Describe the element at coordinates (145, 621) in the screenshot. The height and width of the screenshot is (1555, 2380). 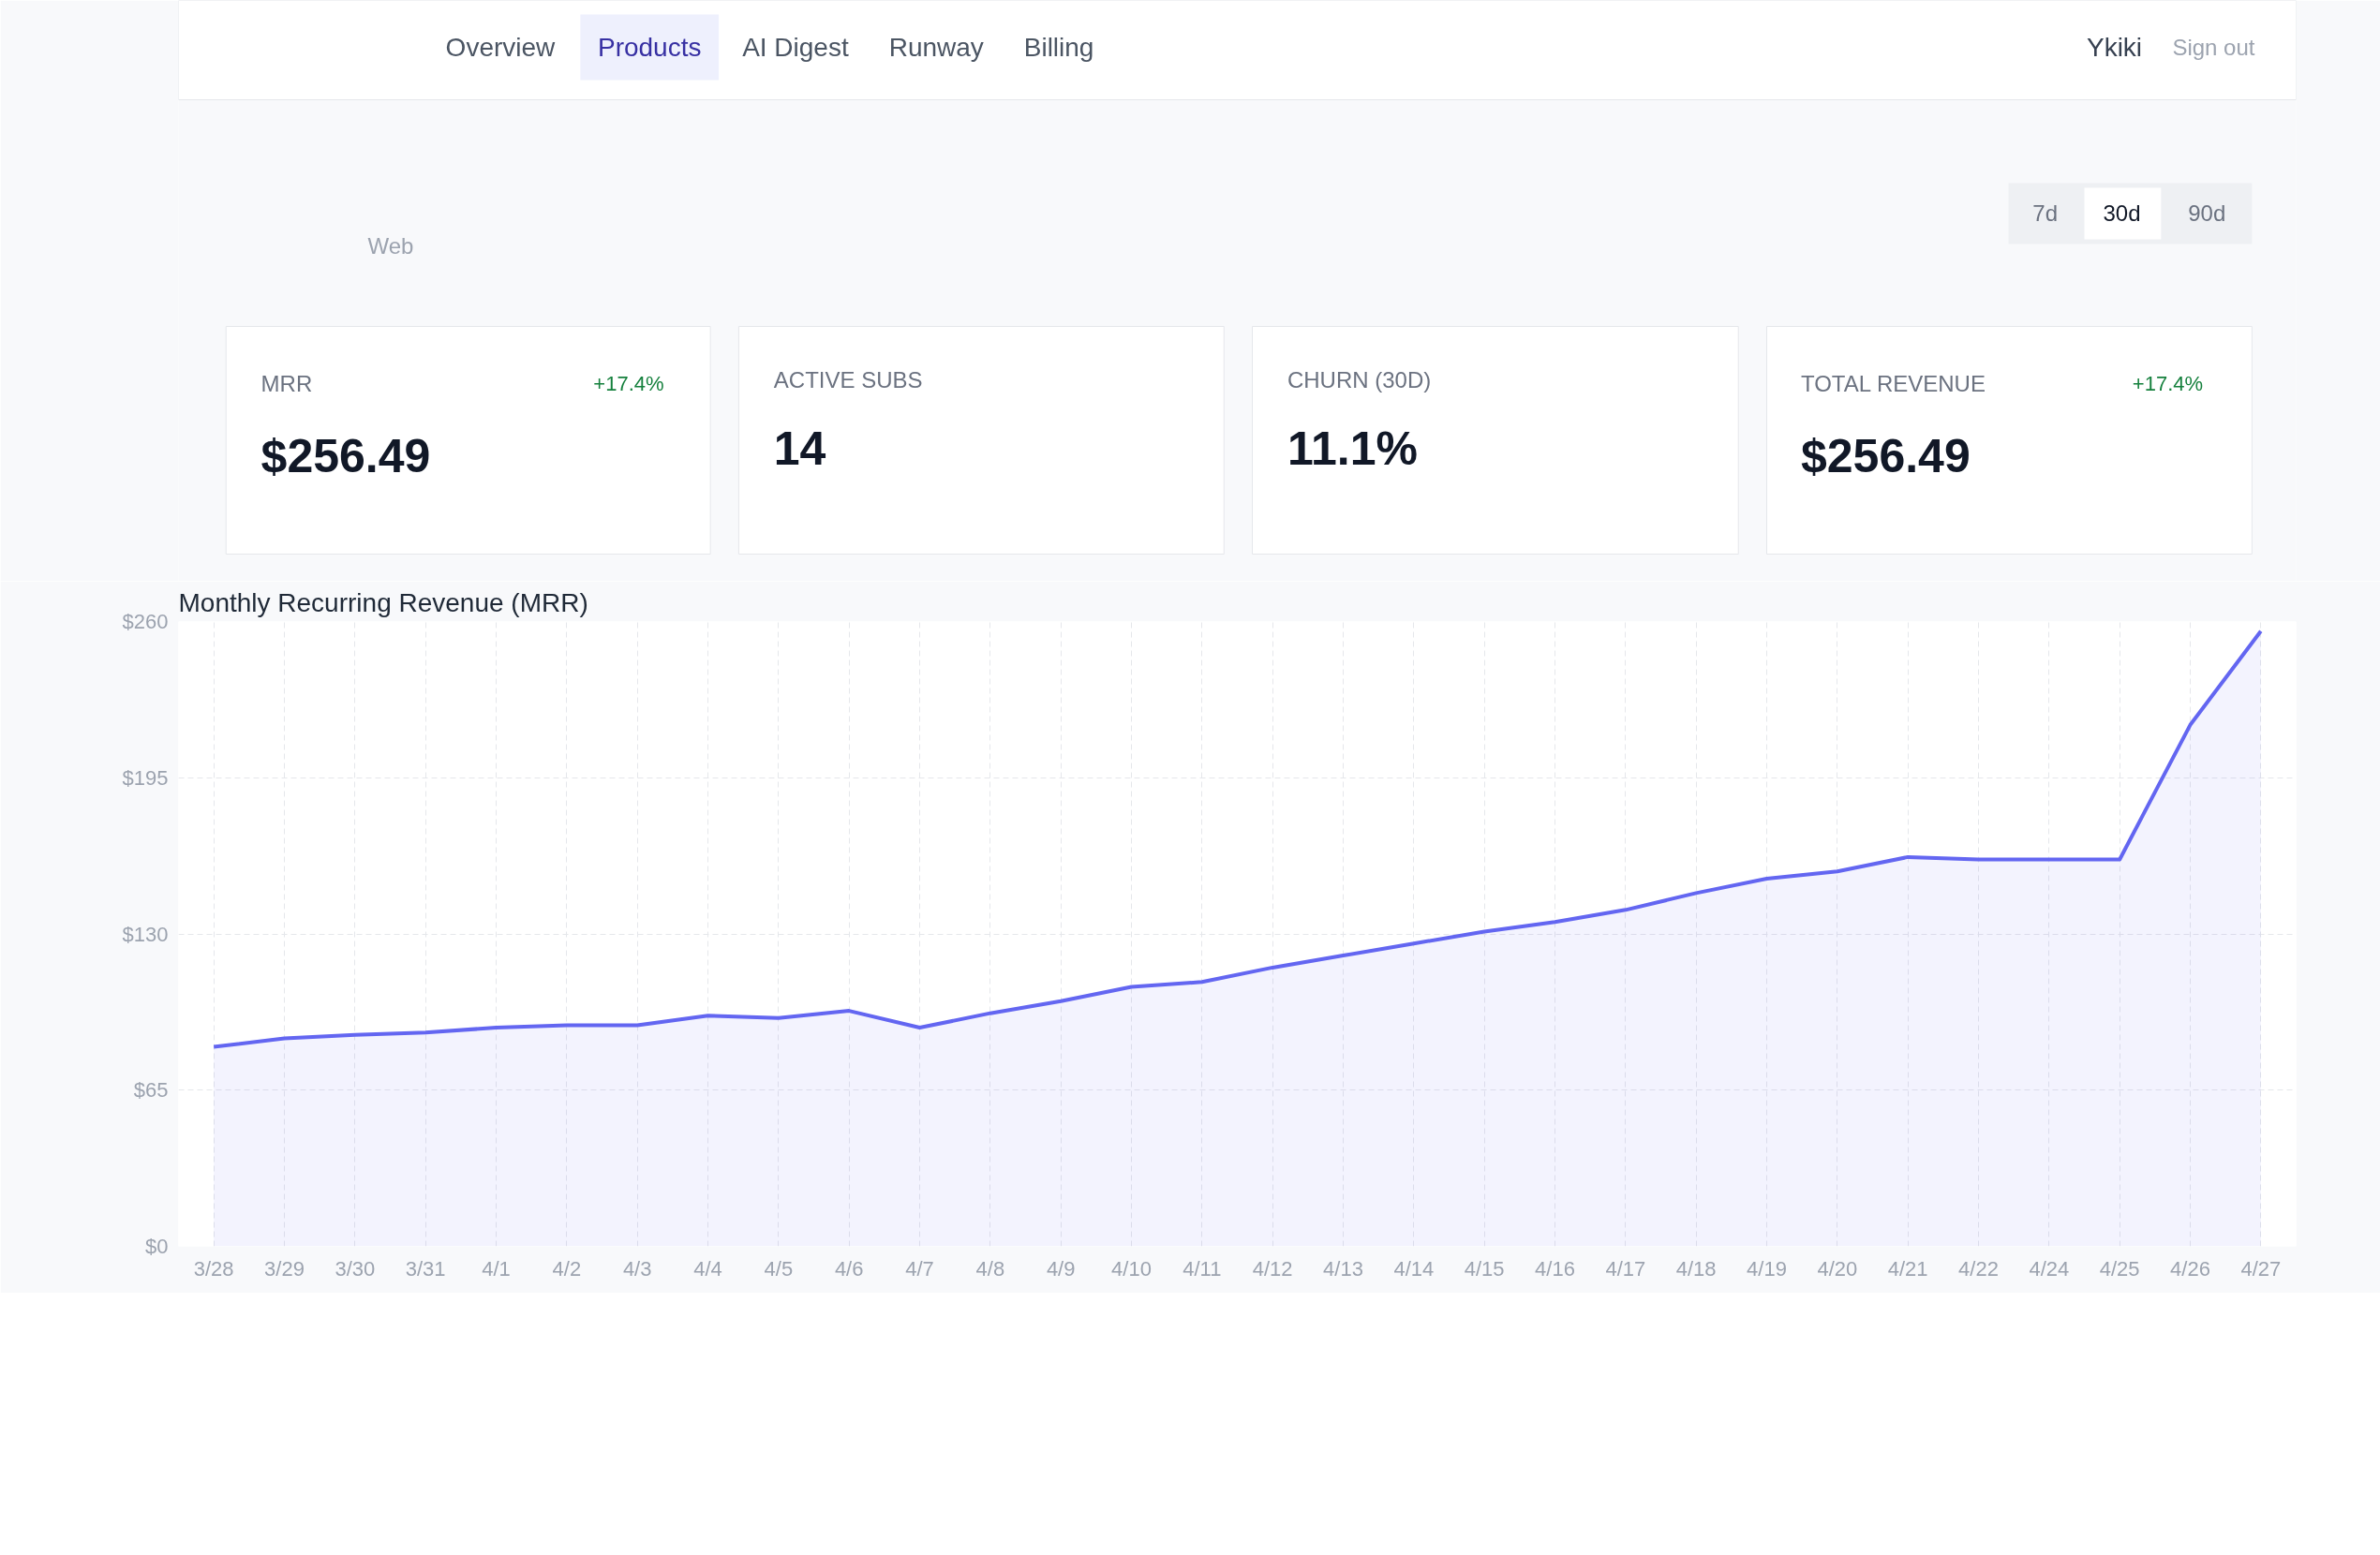
I see `y-tick-label: $260` at that location.